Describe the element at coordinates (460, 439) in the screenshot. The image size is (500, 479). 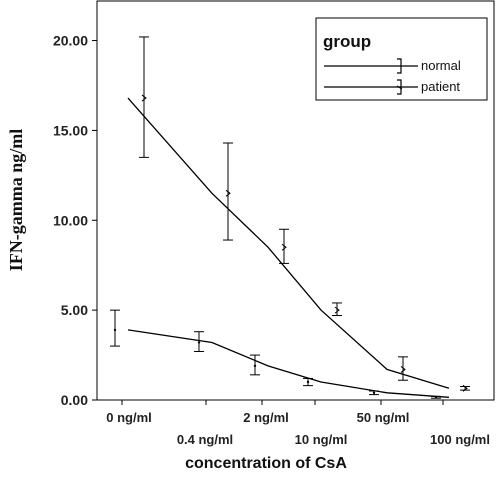
I see `x-tick-label: 100 ng/ml` at that location.